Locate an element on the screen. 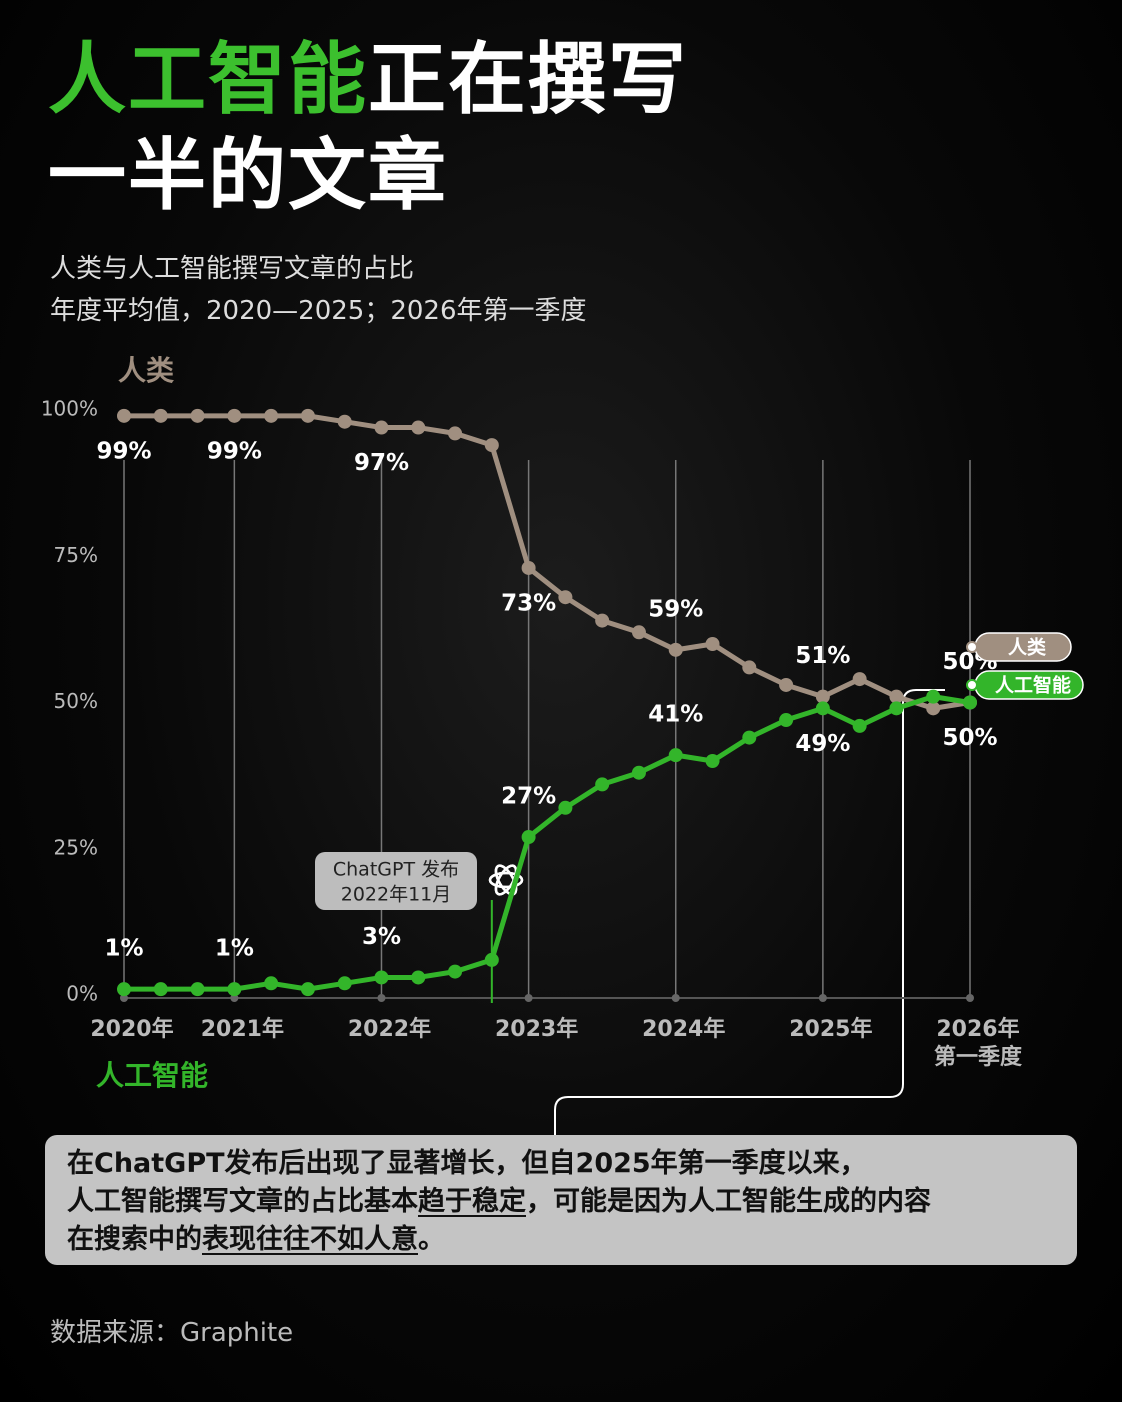  series-title: 人类 is located at coordinates (146, 370).